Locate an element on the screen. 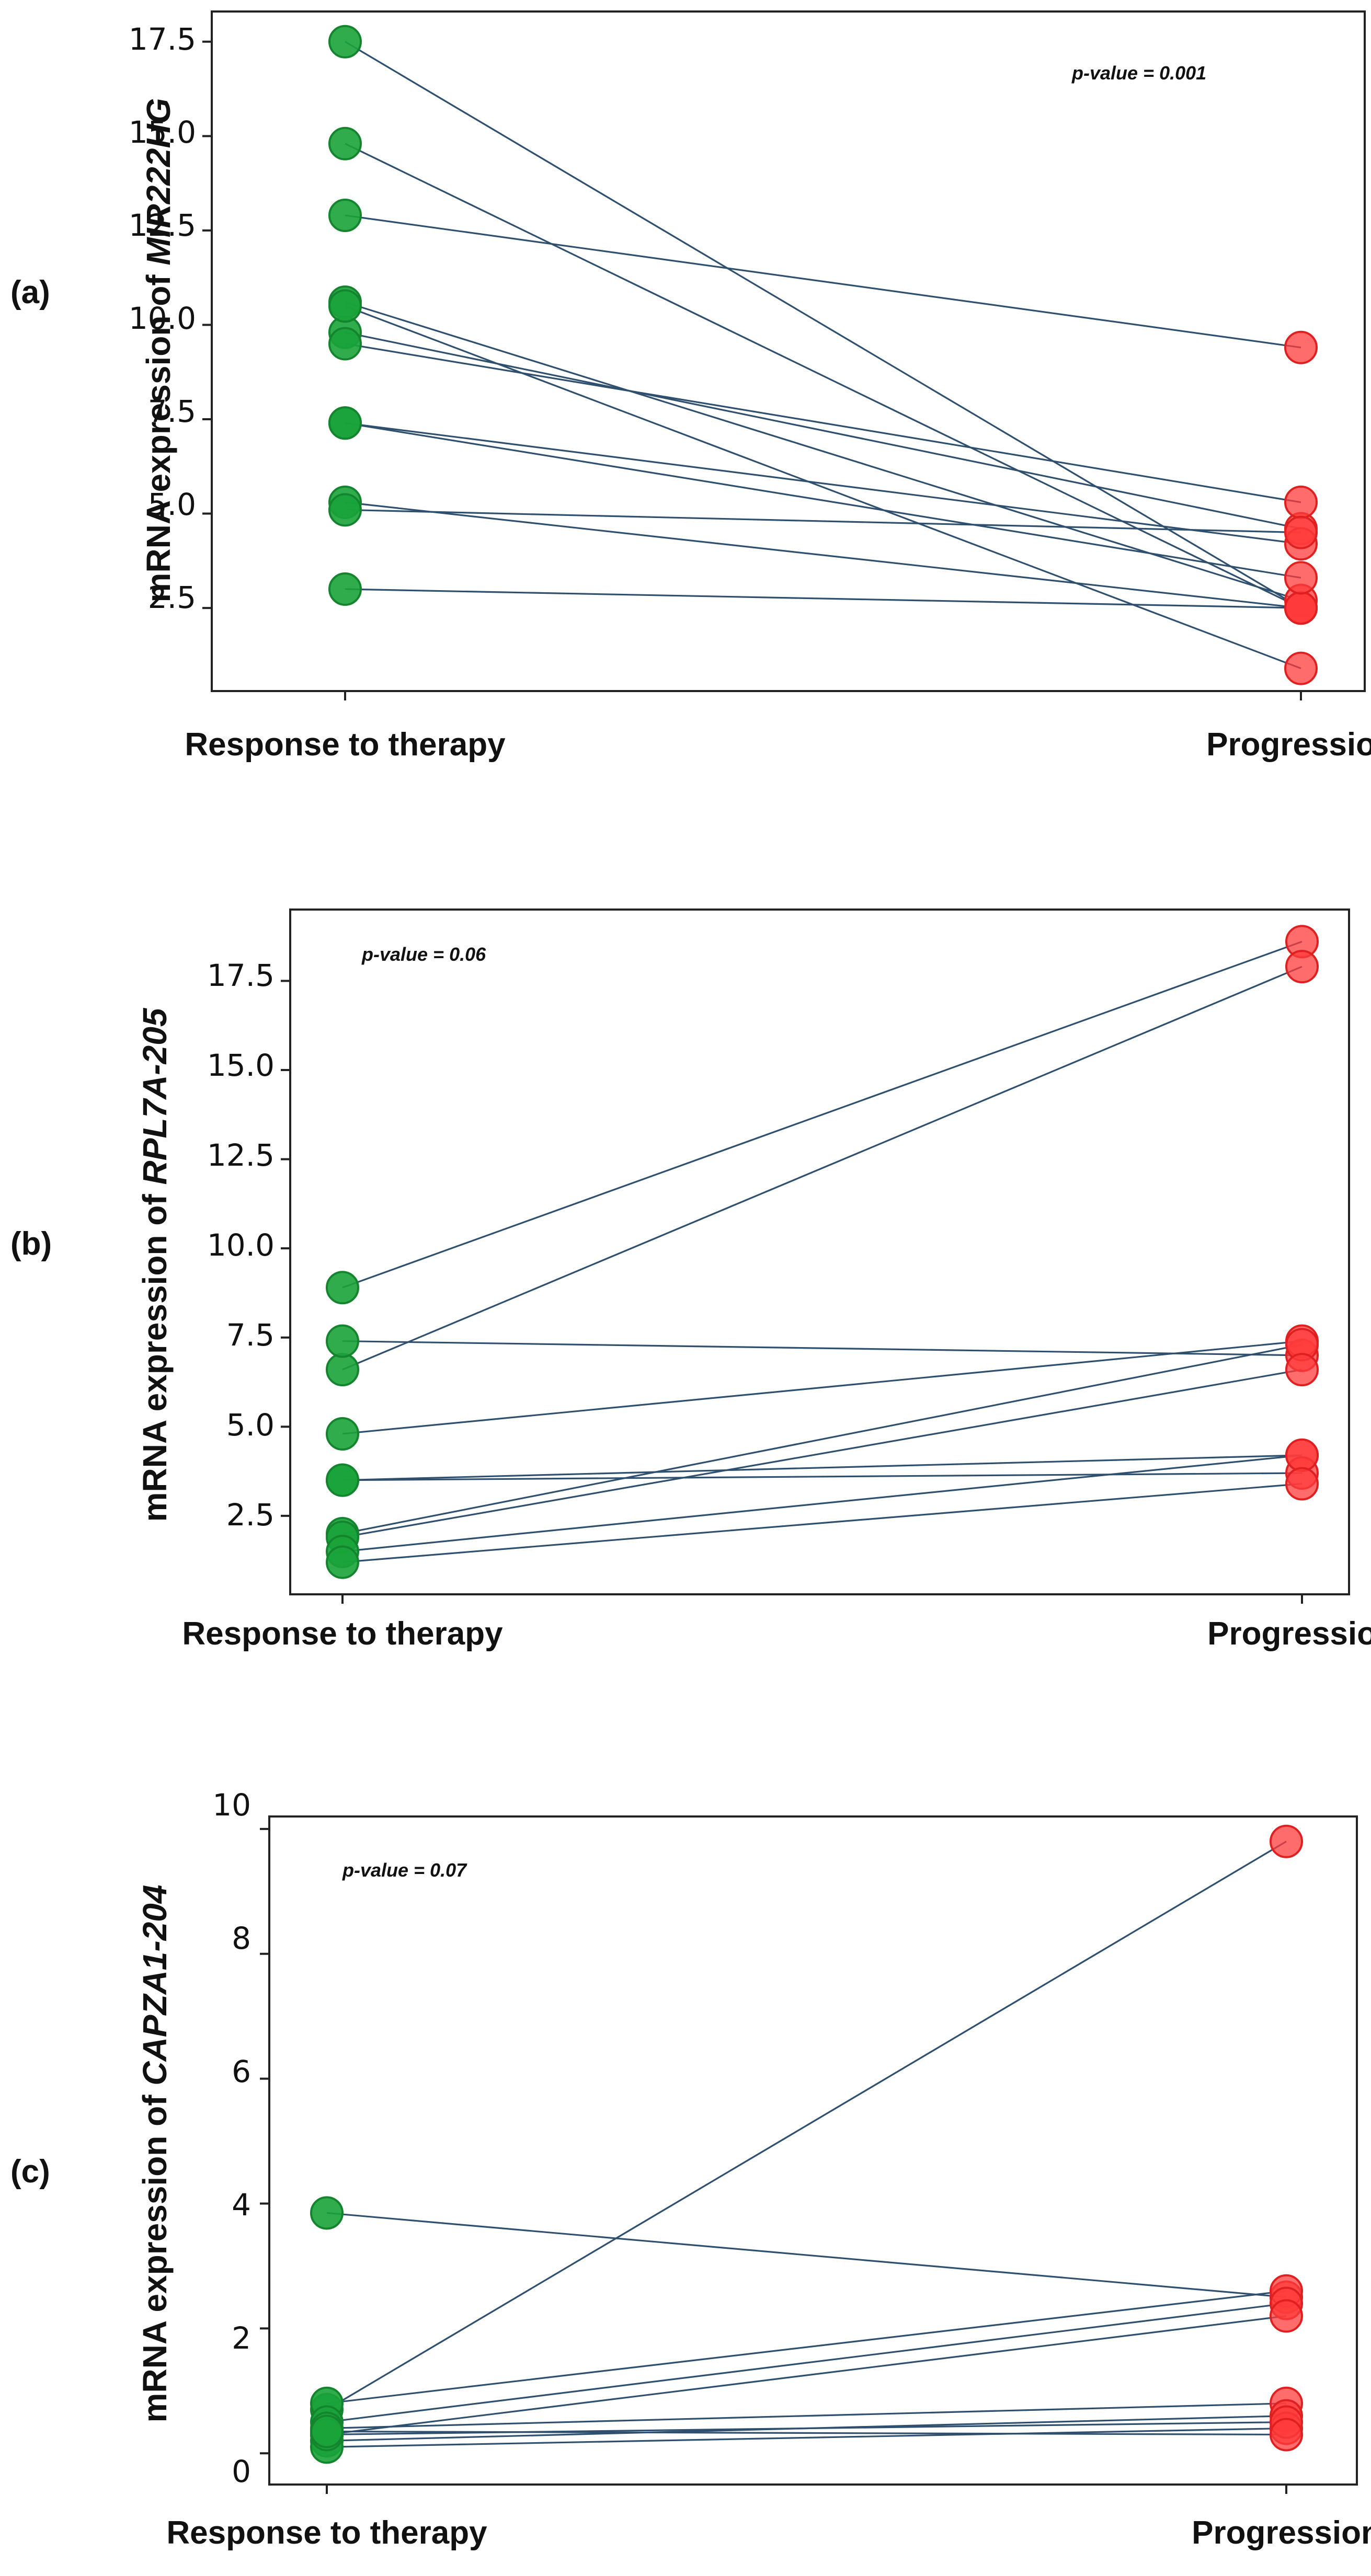  y-tick-label: 2 is located at coordinates (242, 2338).